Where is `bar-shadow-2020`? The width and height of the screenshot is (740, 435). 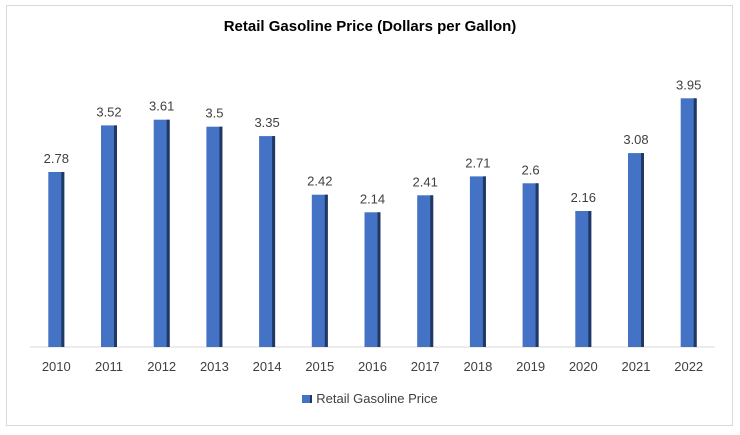
bar-shadow-2020 is located at coordinates (590, 279).